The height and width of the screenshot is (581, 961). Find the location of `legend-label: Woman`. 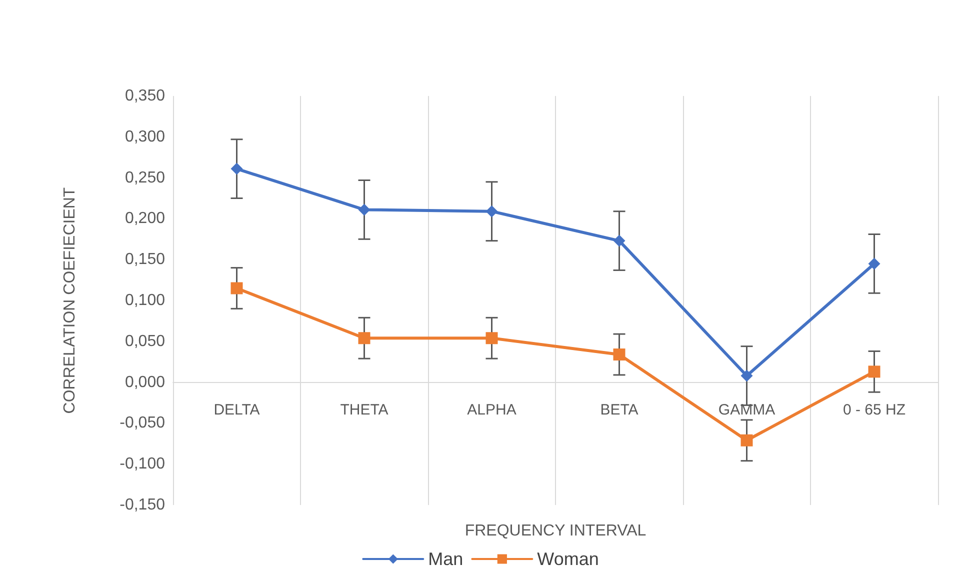

legend-label: Woman is located at coordinates (568, 559).